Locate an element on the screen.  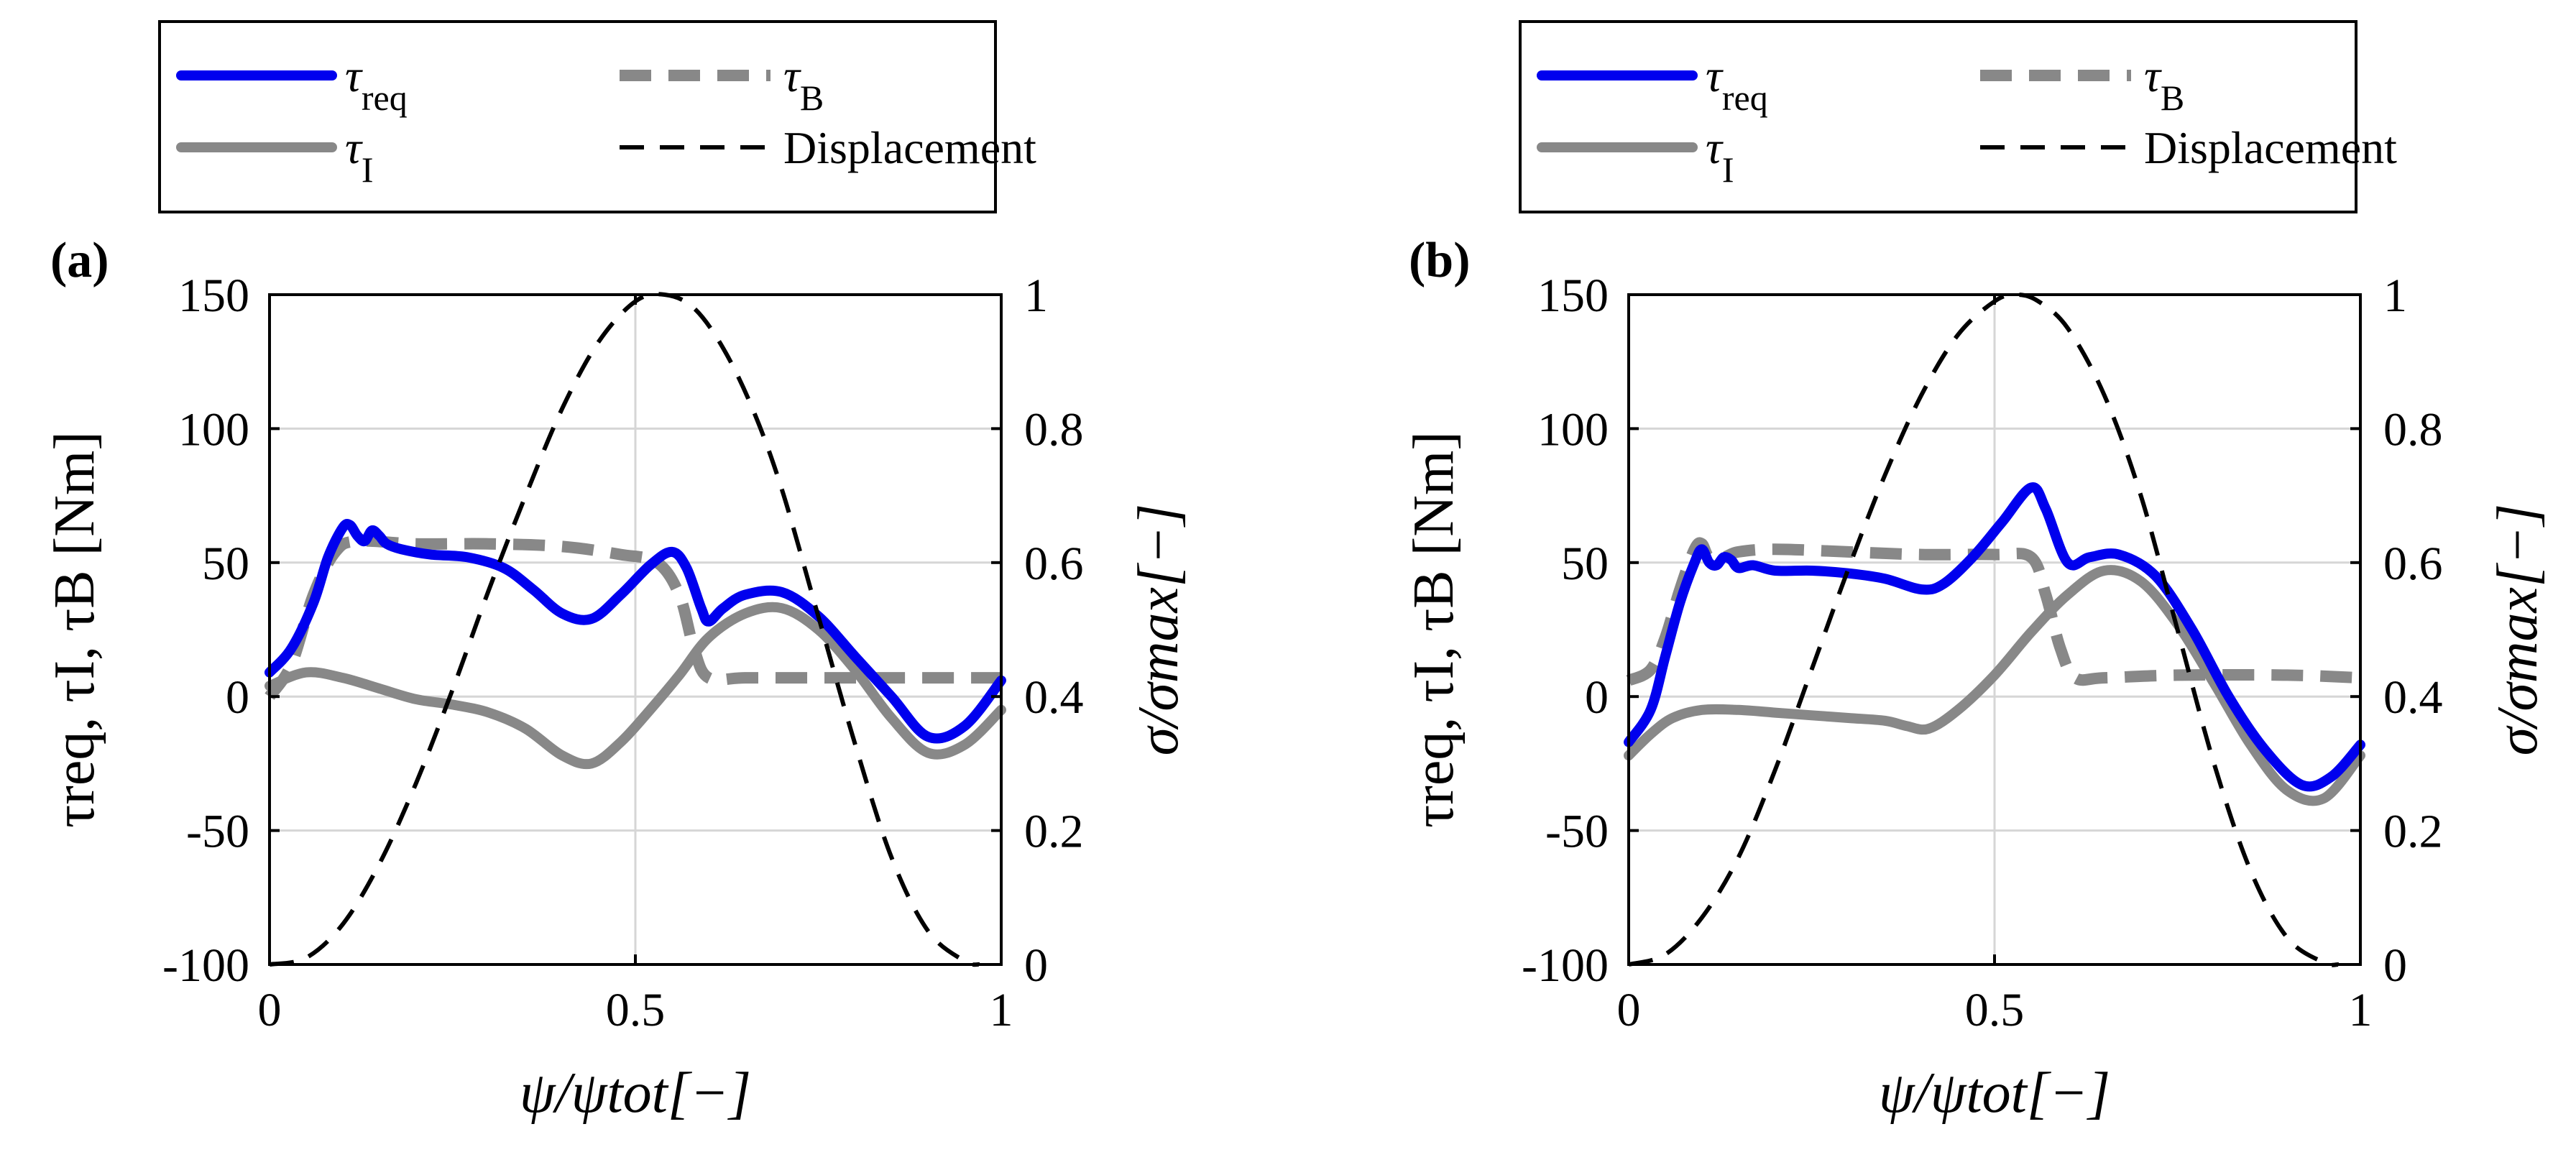
series-line-tau_B is located at coordinates (1993, 611).